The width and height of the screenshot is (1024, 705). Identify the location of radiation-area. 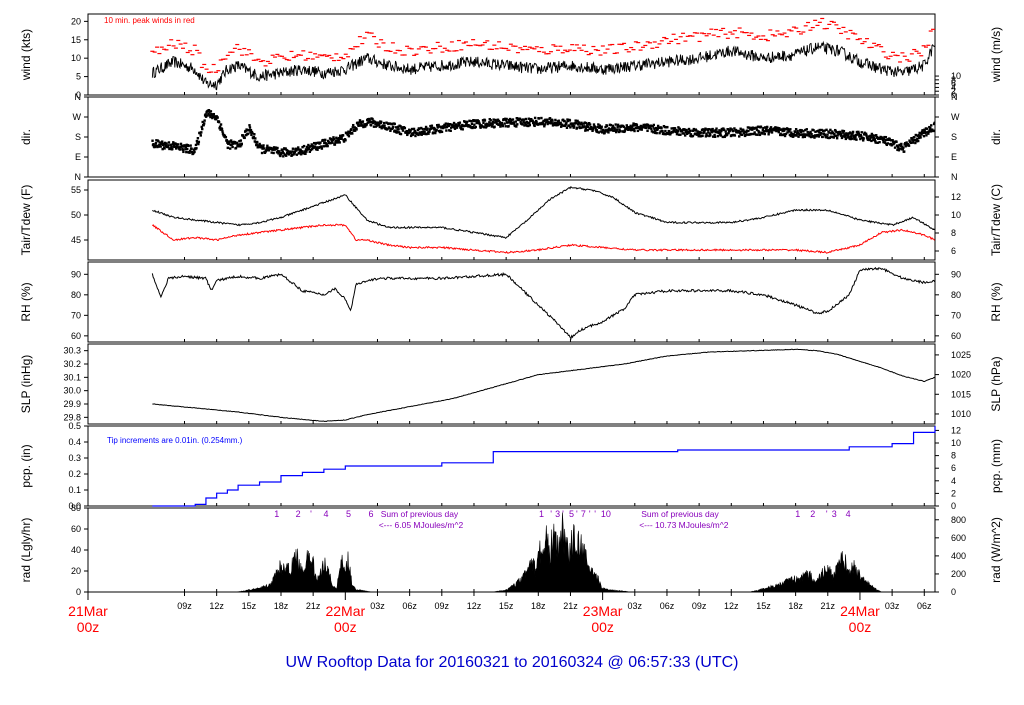
(304, 570).